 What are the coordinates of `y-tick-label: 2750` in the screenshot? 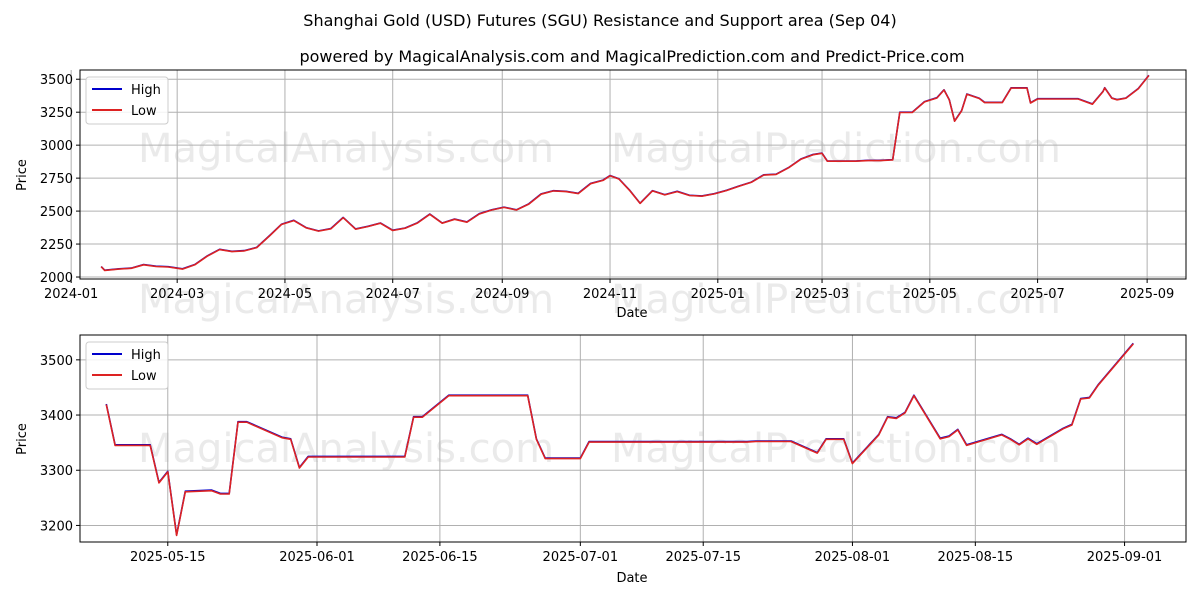 It's located at (56, 179).